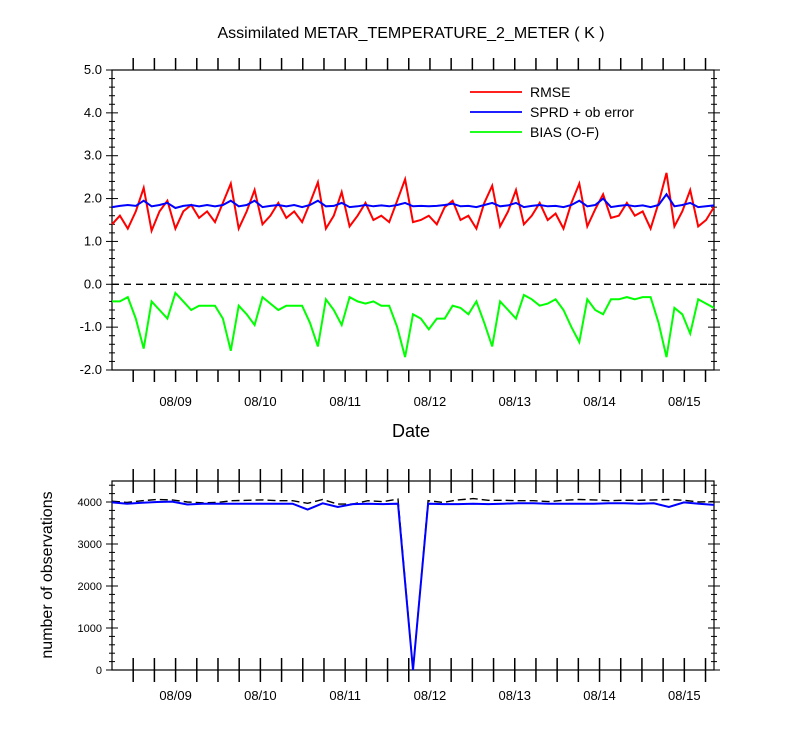 The height and width of the screenshot is (750, 800). Describe the element at coordinates (413, 324) in the screenshot. I see `series-line-bias-o-f` at that location.